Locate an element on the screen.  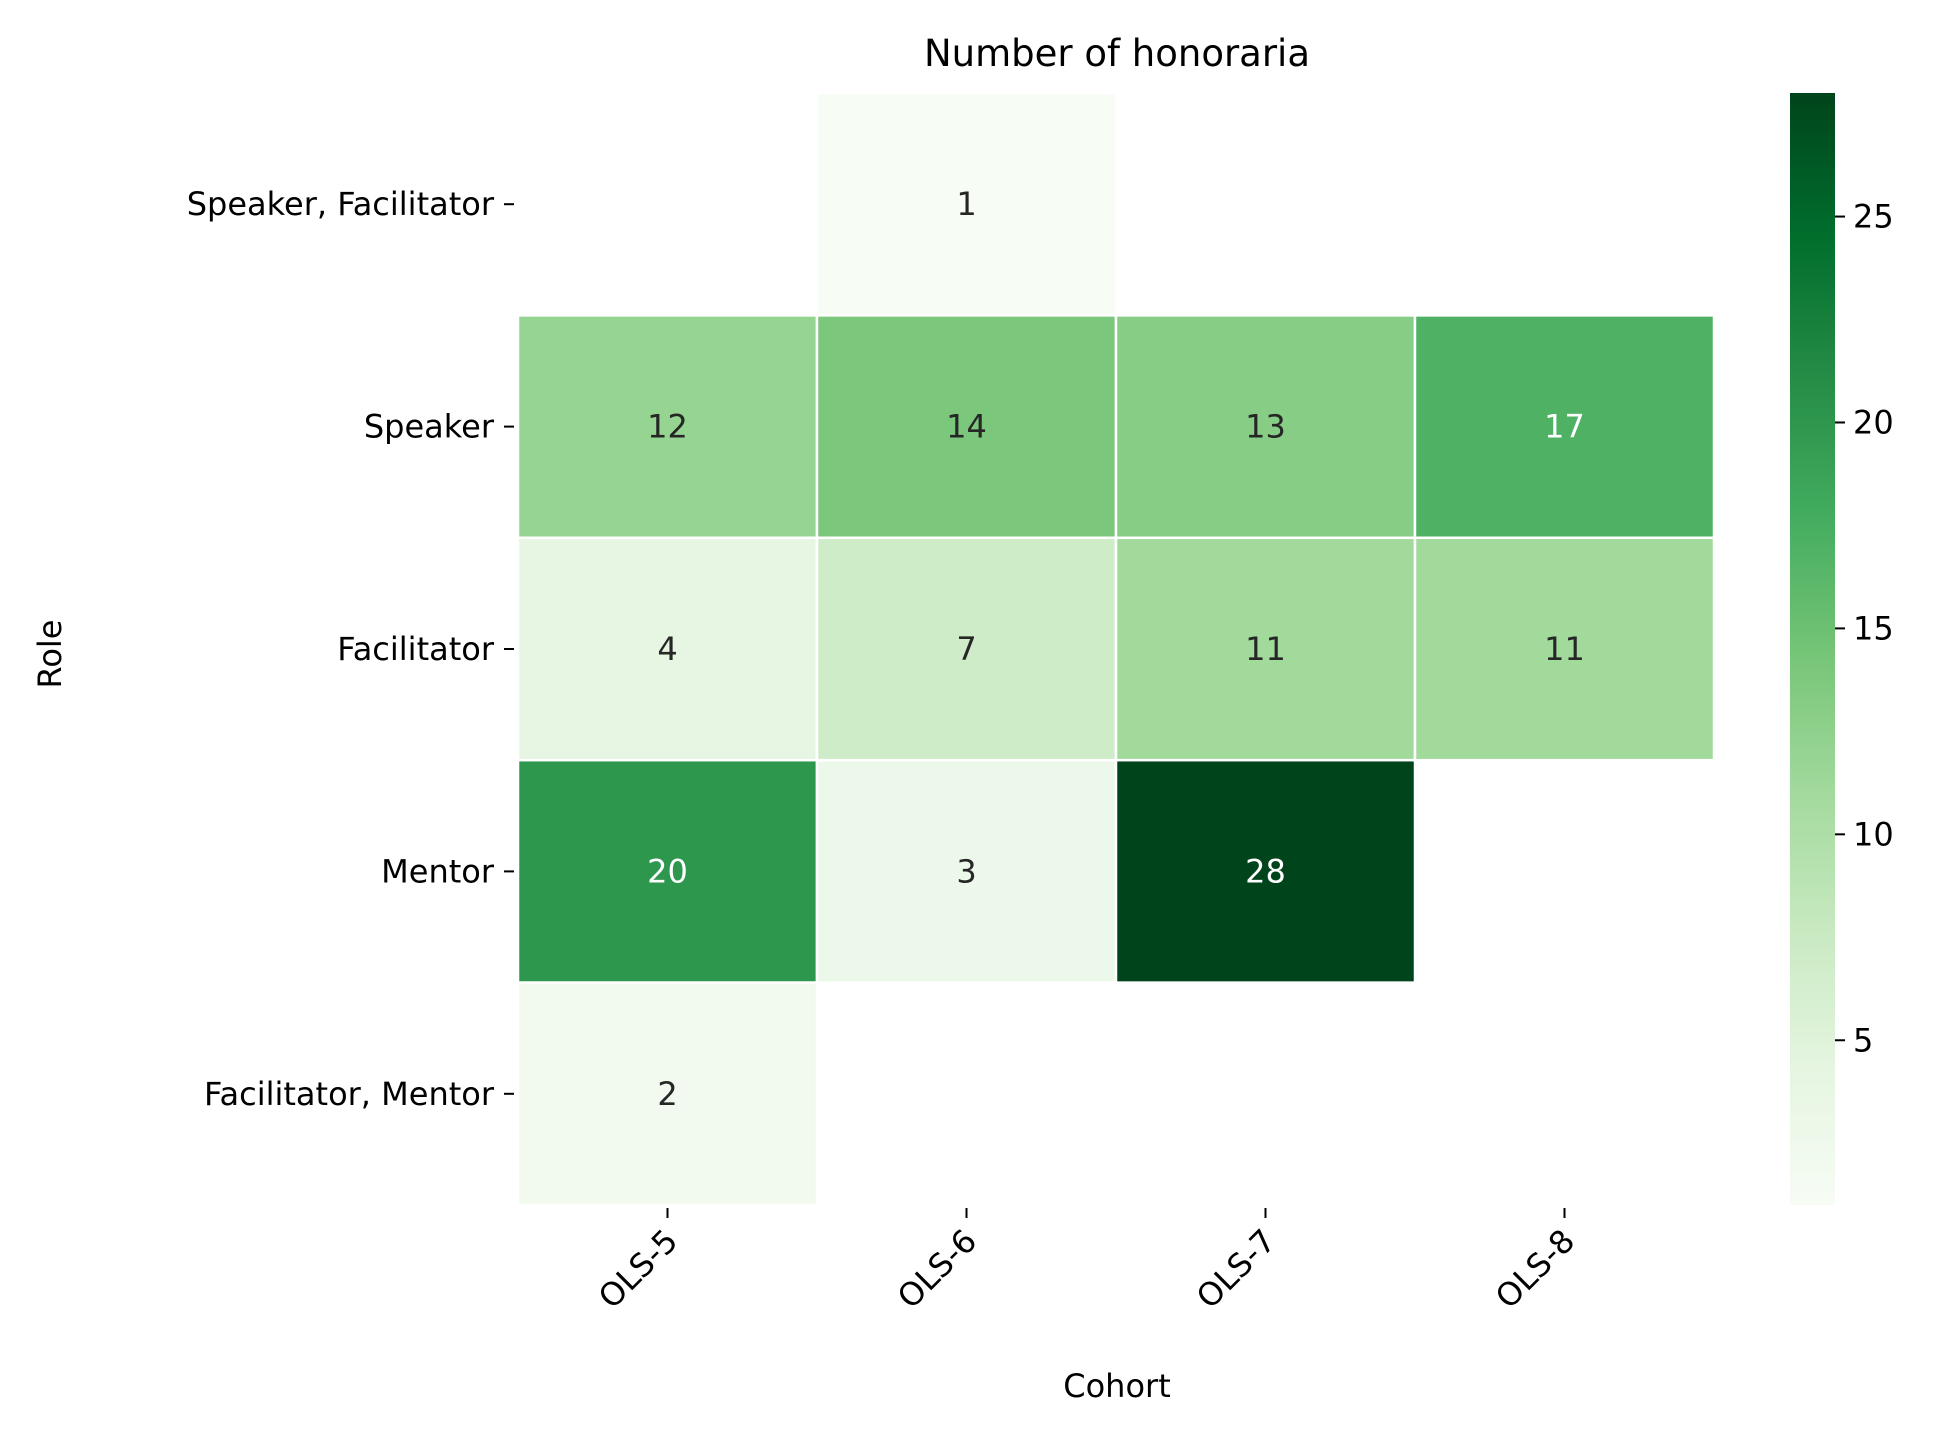
colorbar-tick-label: 20 is located at coordinates (1873, 422).